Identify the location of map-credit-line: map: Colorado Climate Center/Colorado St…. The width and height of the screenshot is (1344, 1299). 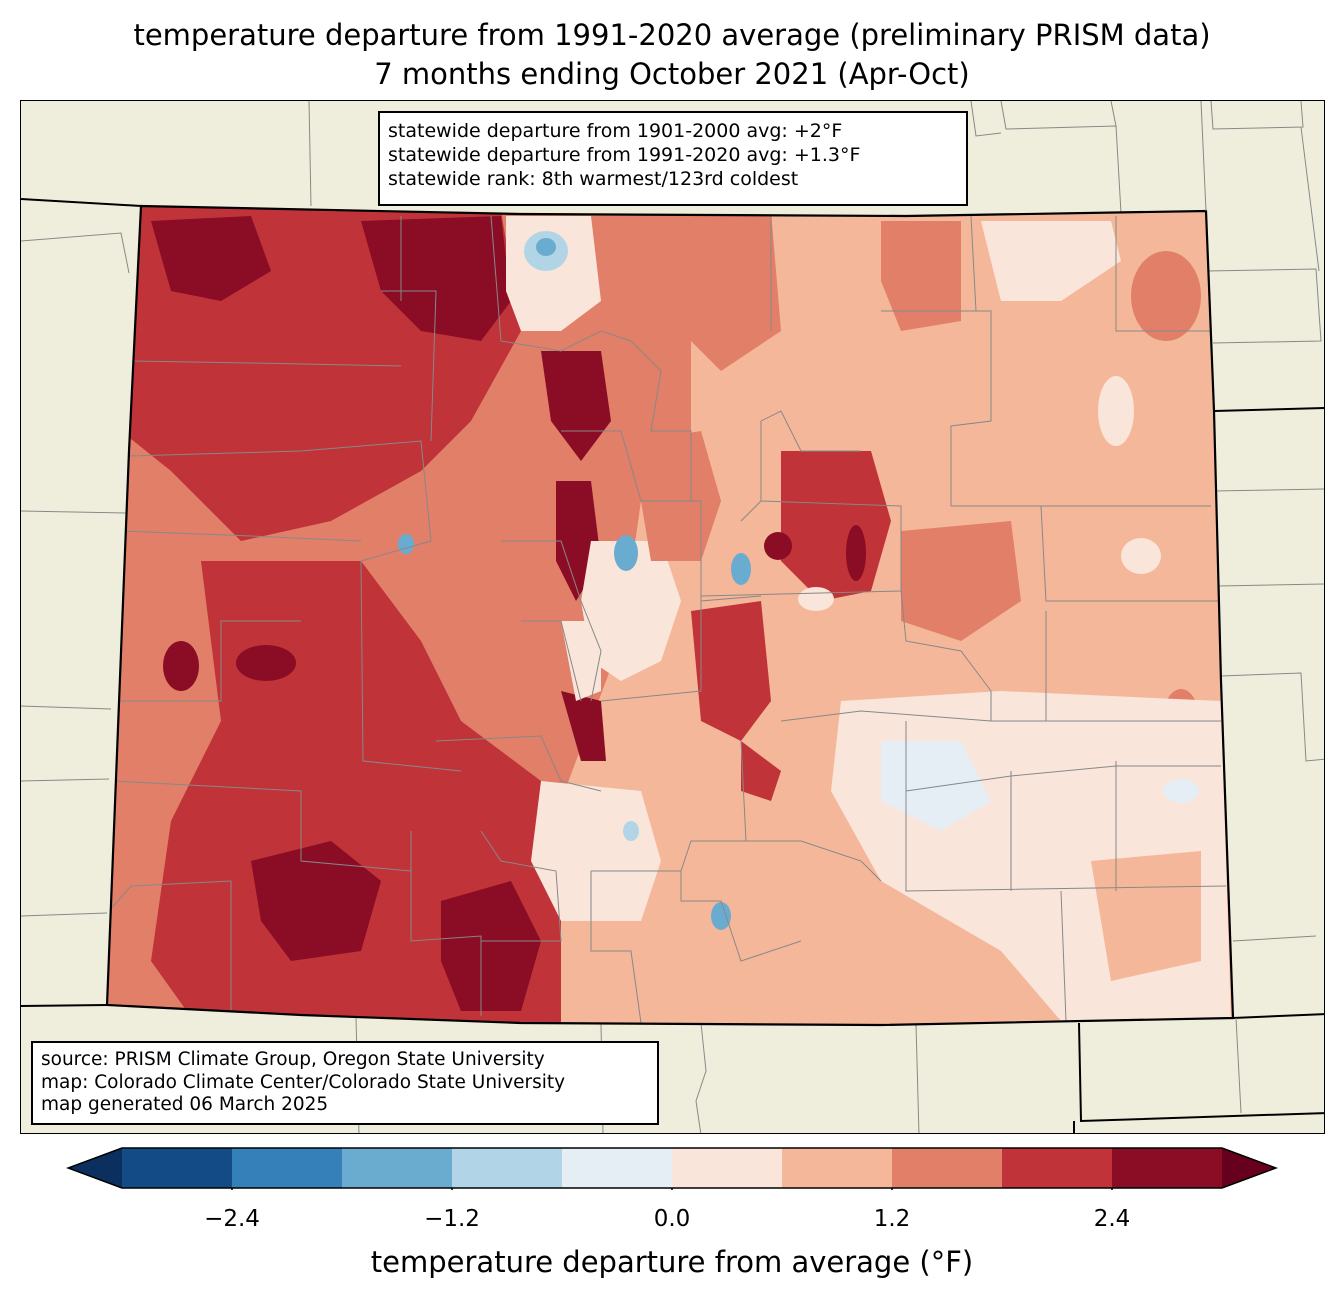
(303, 1082).